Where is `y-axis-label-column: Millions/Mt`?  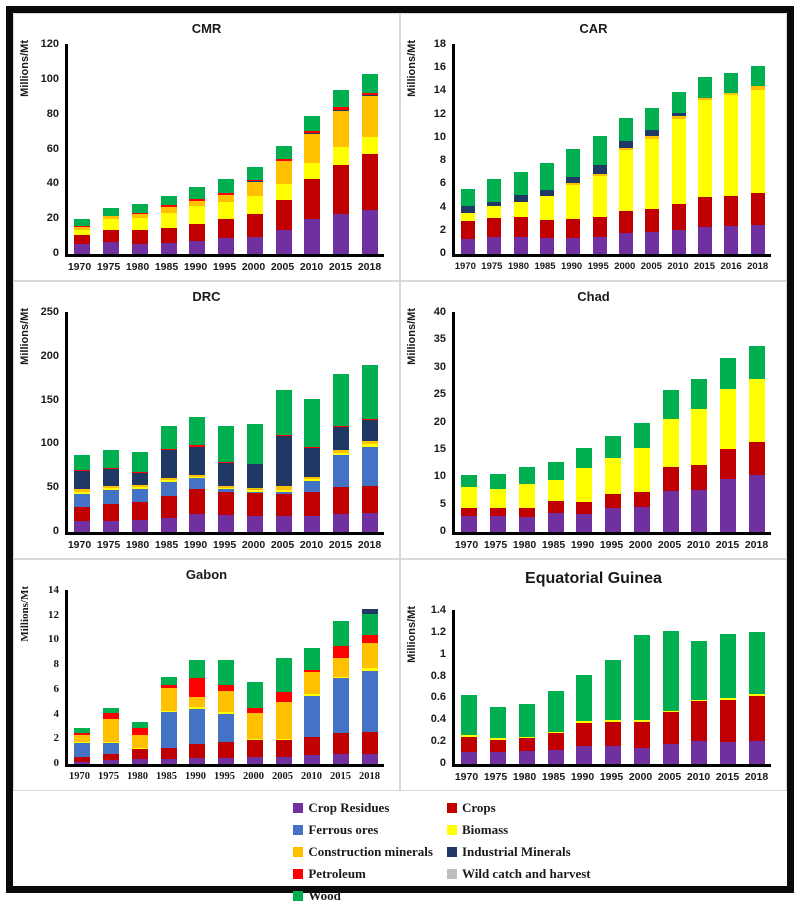
y-axis-label-column: Millions/Mt is located at coordinates (26, 676).